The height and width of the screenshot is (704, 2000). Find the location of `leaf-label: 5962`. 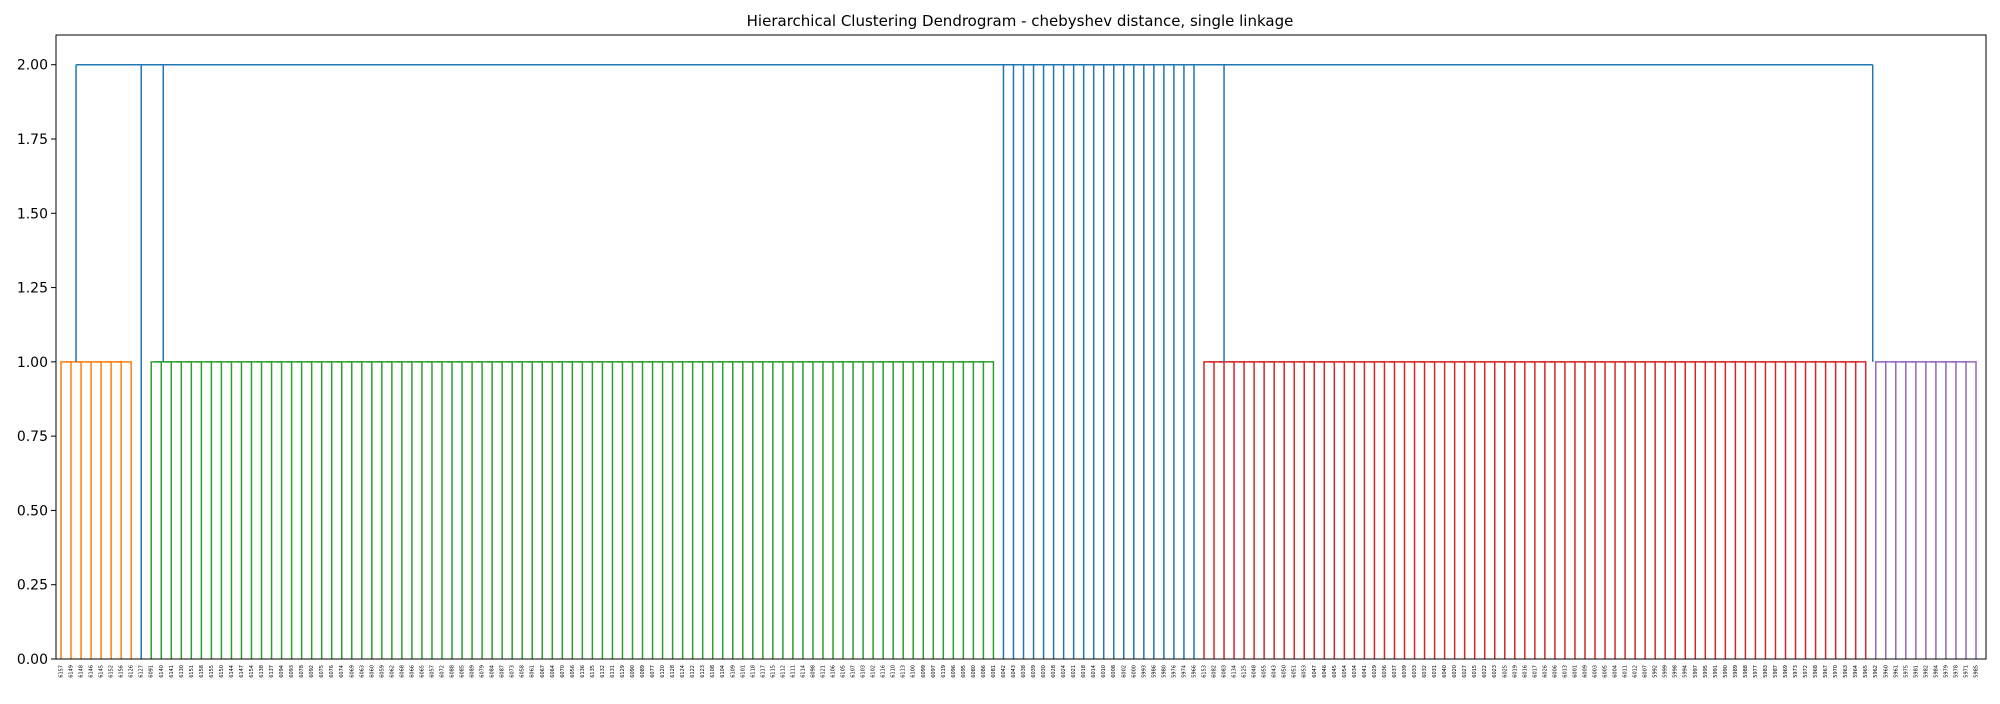

leaf-label: 5962 is located at coordinates (1876, 671).